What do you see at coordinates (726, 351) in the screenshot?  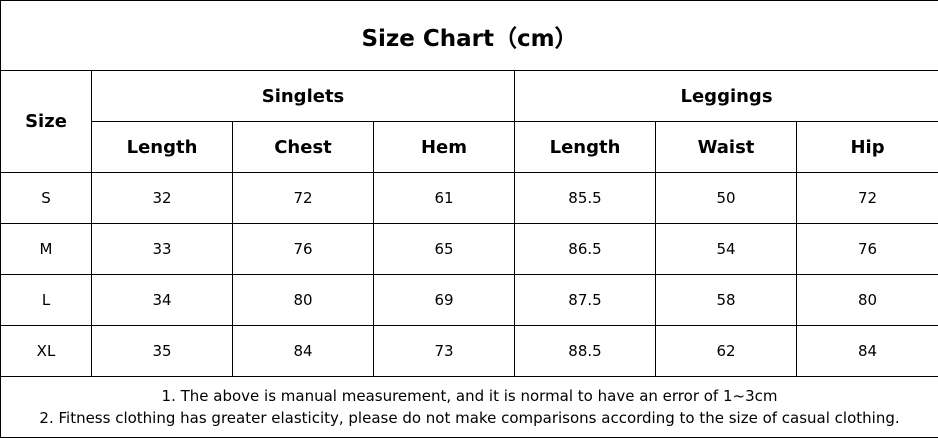 I see `value-cell: 62` at bounding box center [726, 351].